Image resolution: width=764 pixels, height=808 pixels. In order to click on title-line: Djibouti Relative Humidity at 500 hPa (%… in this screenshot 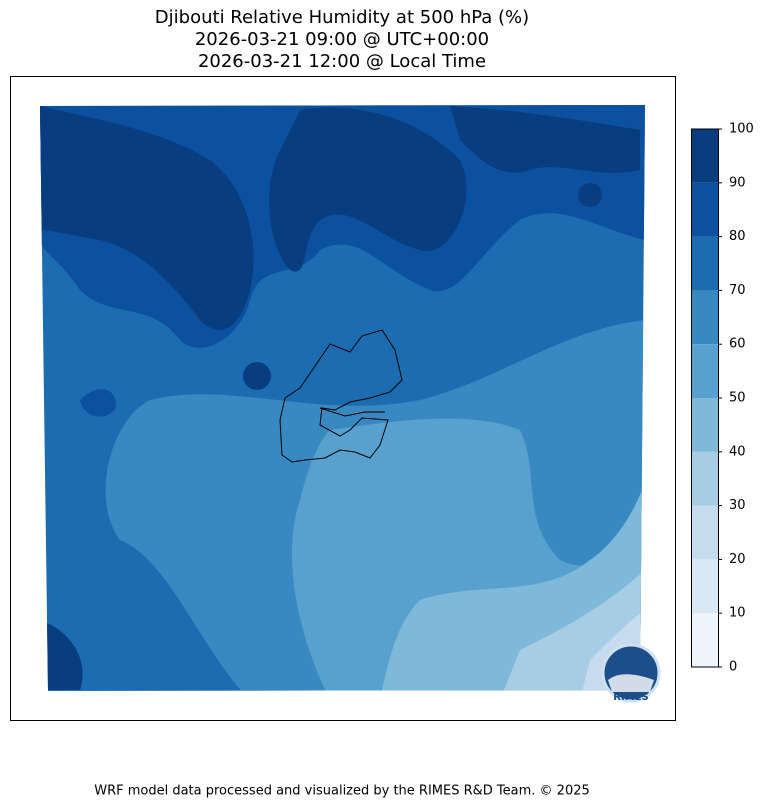, I will do `click(342, 17)`.